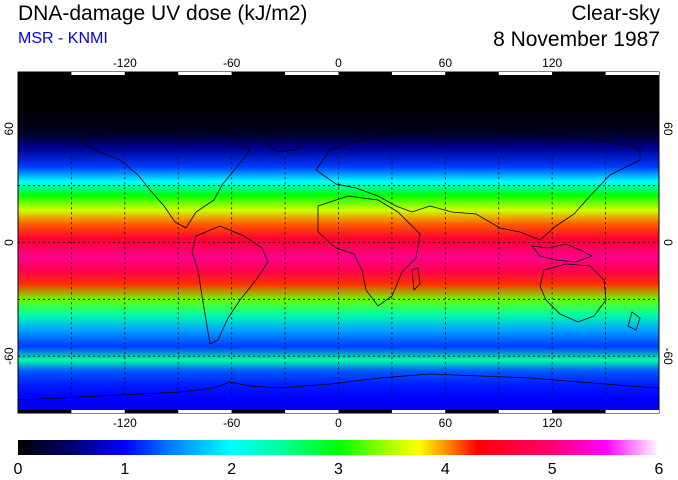 This screenshot has width=678, height=480. Describe the element at coordinates (446, 63) in the screenshot. I see `longitude-label-top: 60` at that location.